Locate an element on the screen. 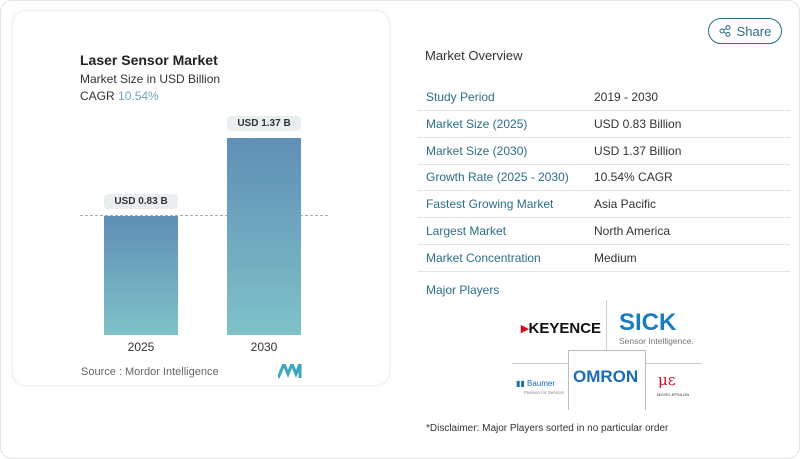  overview-row: Market Size (2030) USD 1.37 Billion is located at coordinates (604, 151).